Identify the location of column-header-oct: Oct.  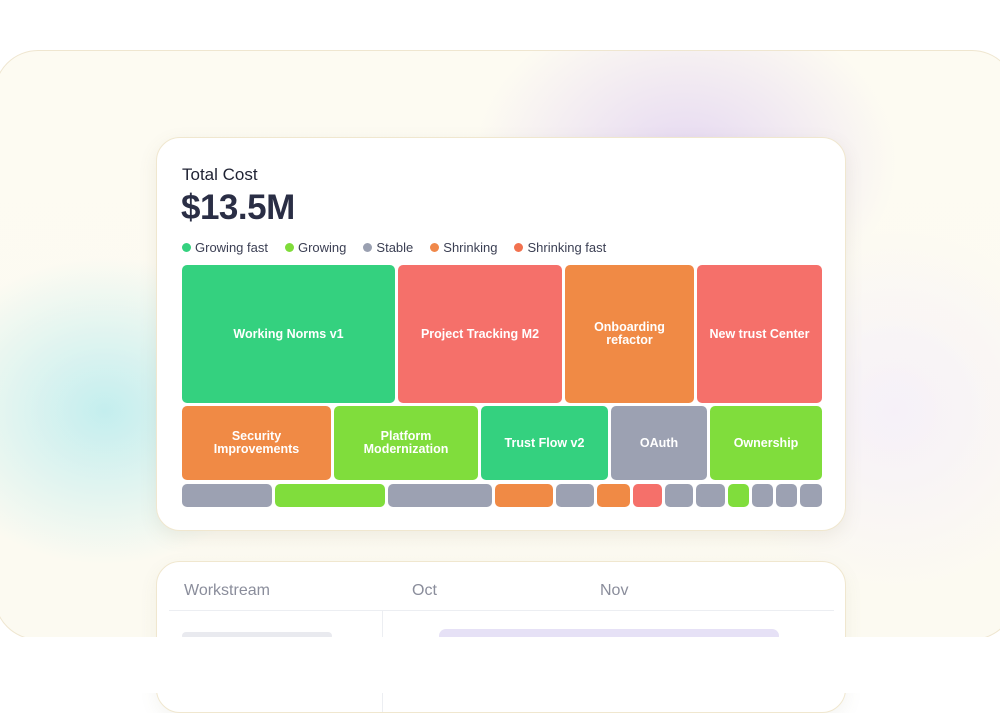
(424, 590).